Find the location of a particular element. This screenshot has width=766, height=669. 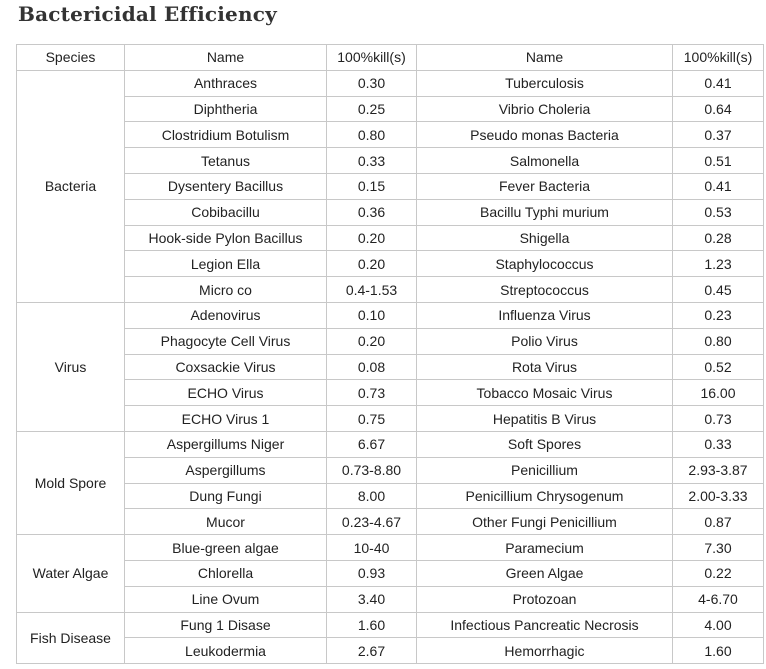

name-right-cell: Infectious Pancreatic Necrosis is located at coordinates (544, 625).